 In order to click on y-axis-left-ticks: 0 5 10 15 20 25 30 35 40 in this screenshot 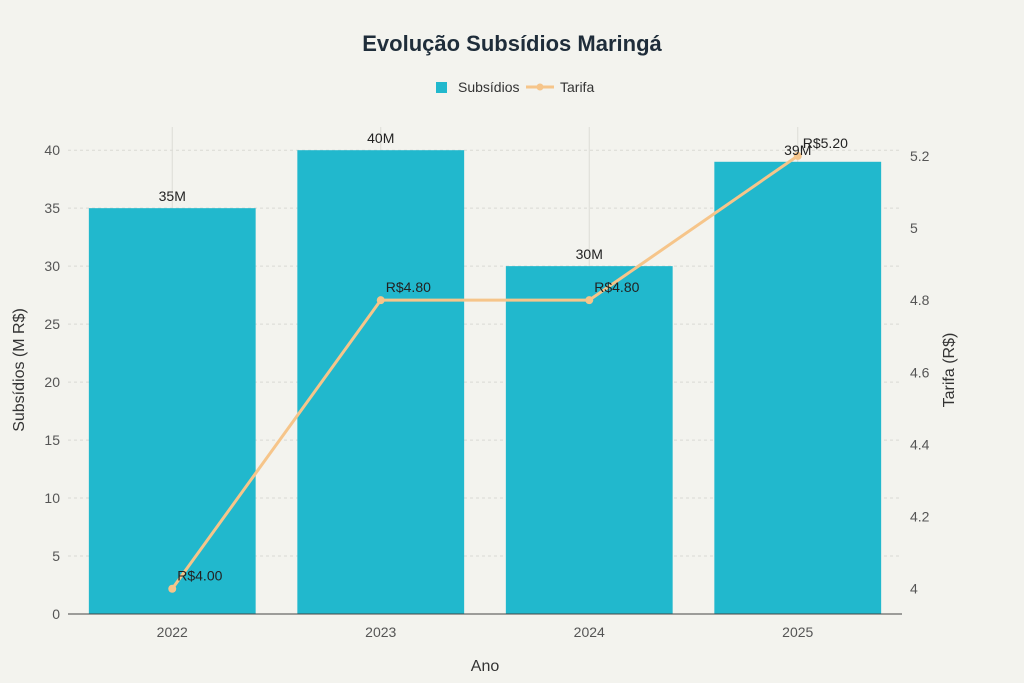, I will do `click(52, 382)`.